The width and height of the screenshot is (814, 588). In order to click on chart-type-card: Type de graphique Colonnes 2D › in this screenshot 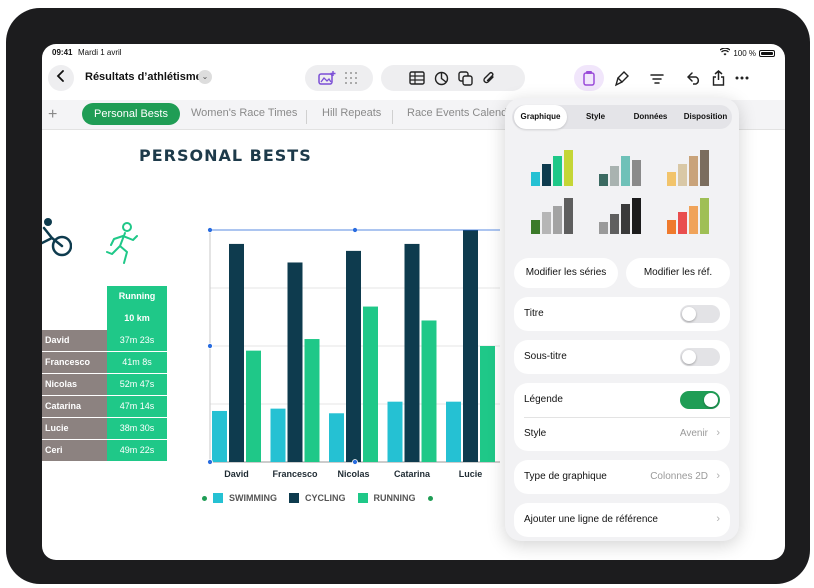, I will do `click(622, 477)`.